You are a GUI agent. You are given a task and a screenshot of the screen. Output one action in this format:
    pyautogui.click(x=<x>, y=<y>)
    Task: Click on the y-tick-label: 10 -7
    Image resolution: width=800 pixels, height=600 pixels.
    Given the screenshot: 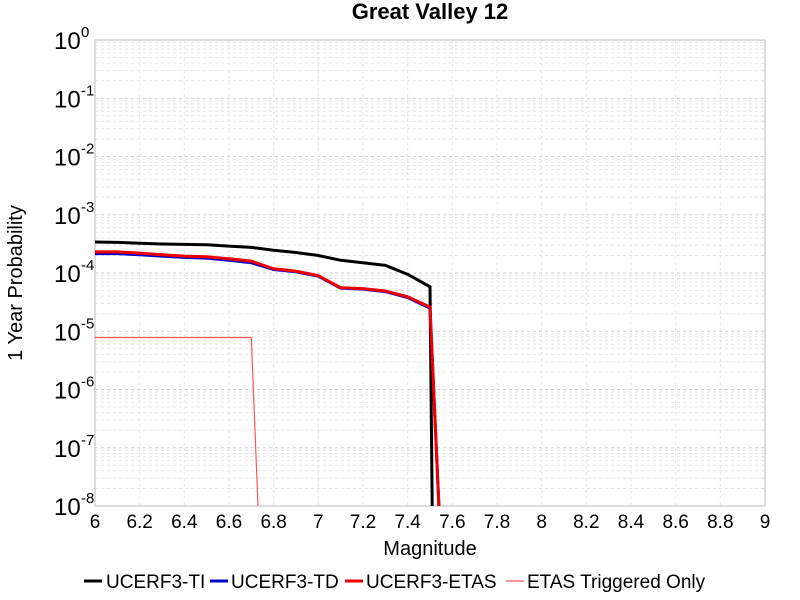 What is the action you would take?
    pyautogui.click(x=74, y=447)
    